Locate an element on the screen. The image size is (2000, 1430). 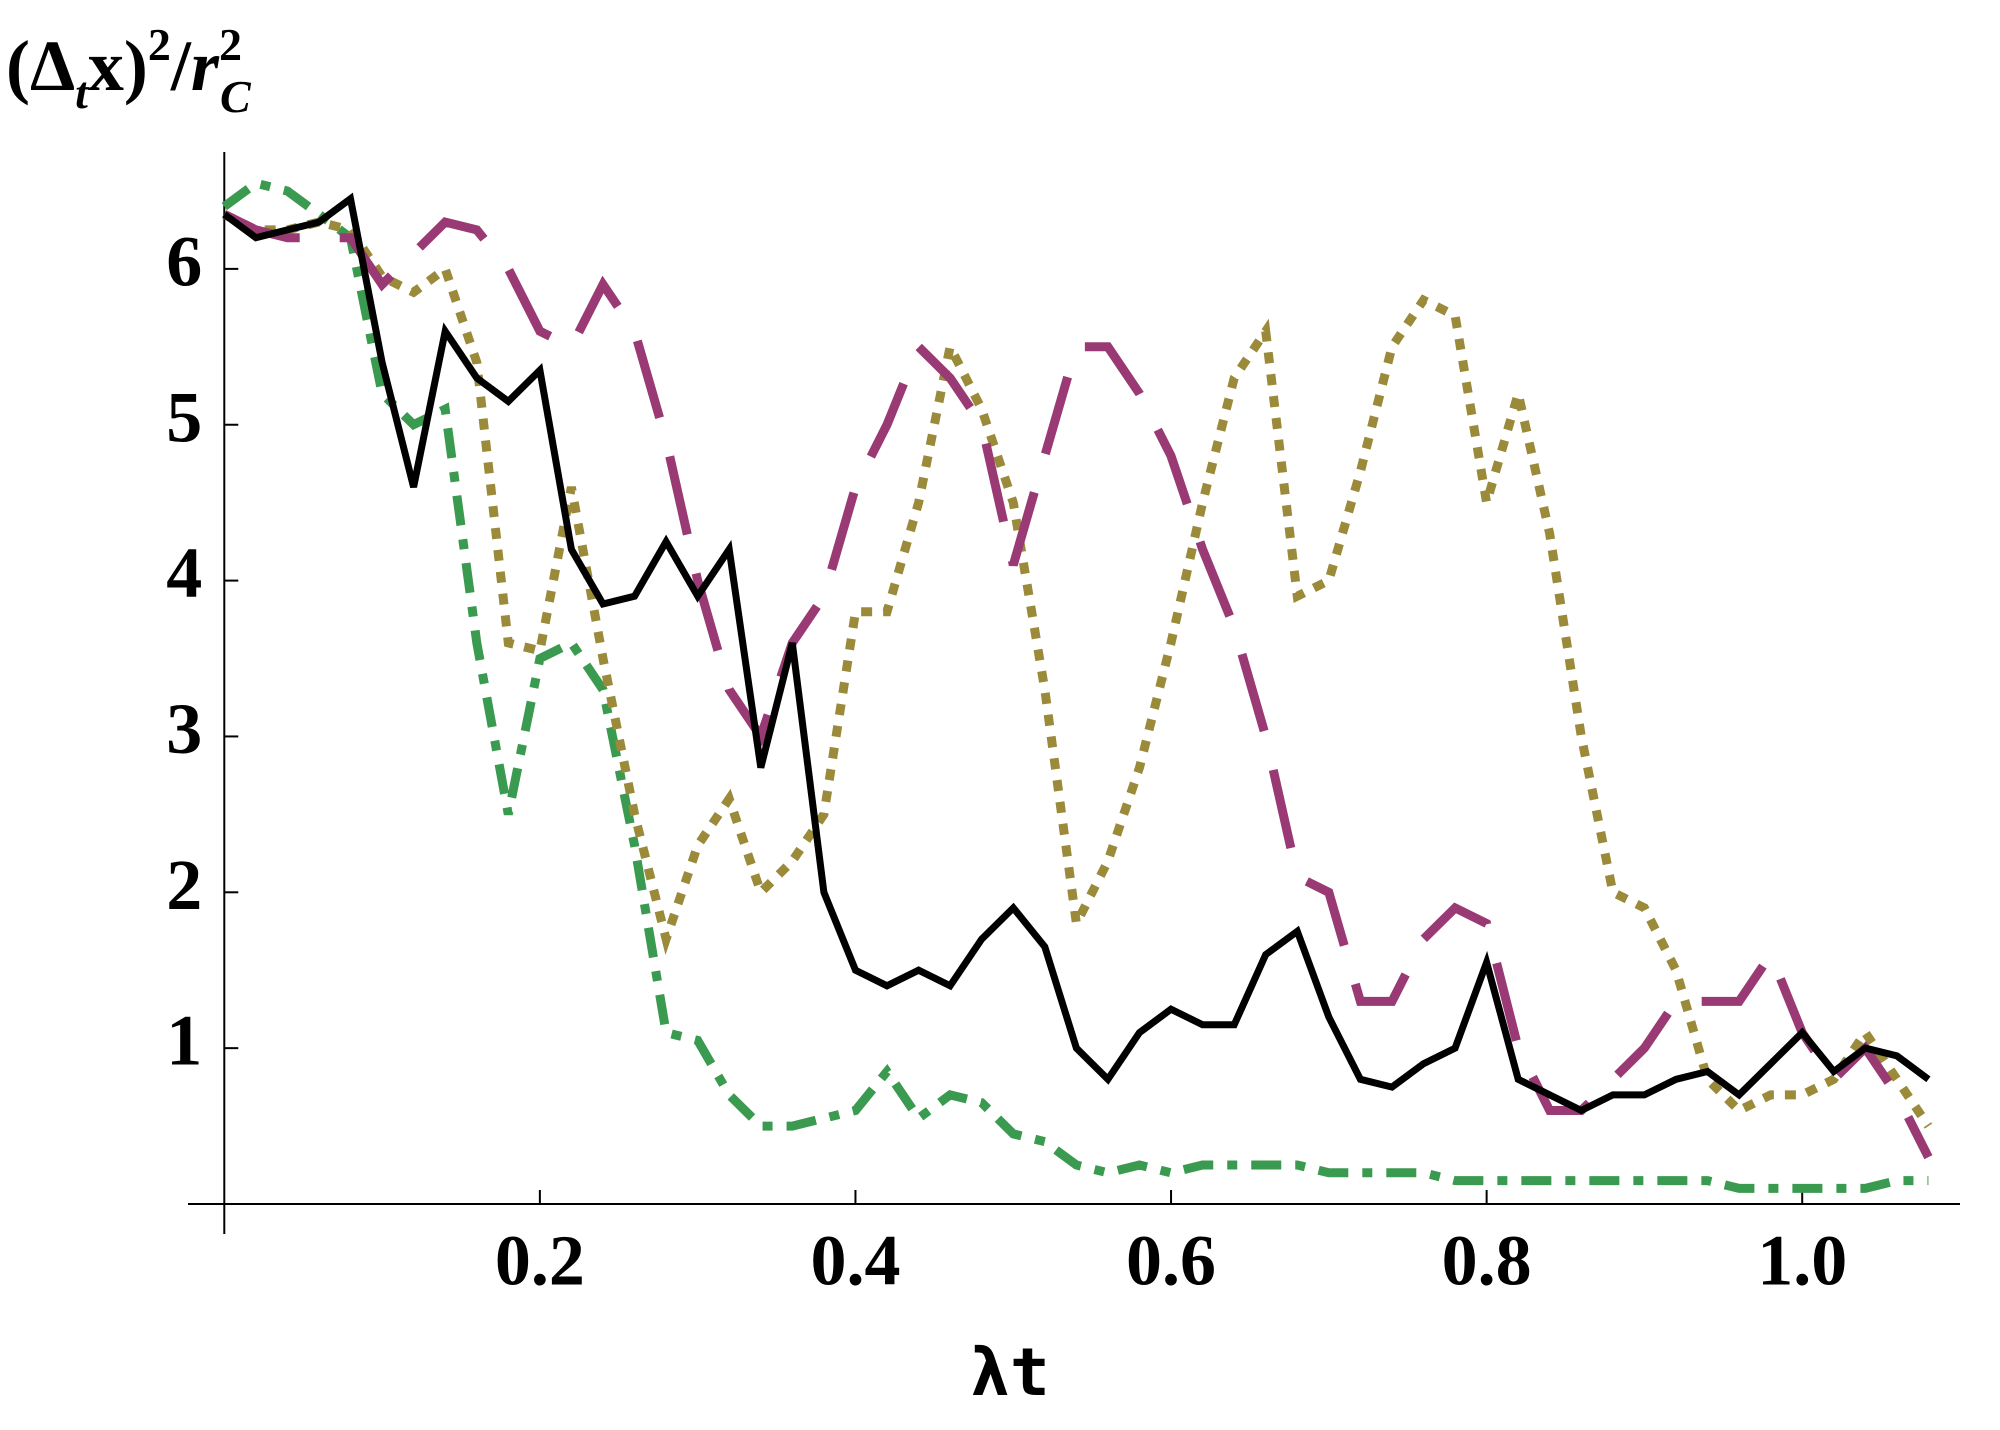
y-label-part: r is located at coordinates (205, 66).